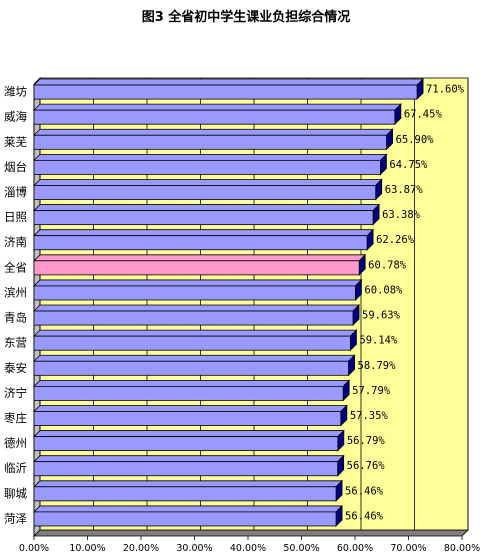 The height and width of the screenshot is (560, 492). I want to click on value-label: 57.35%, so click(369, 416).